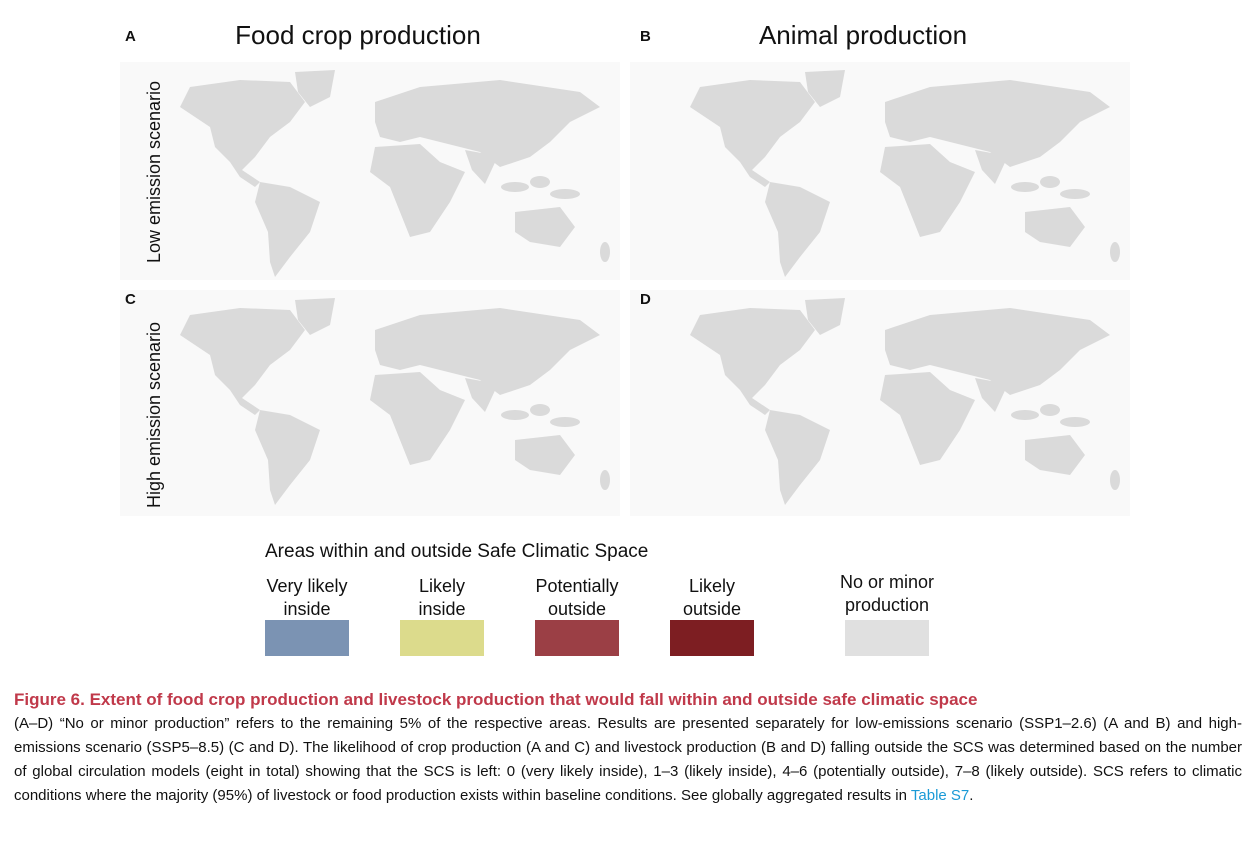 This screenshot has height=843, width=1256. Describe the element at coordinates (887, 582) in the screenshot. I see `legend-label: No or minor` at that location.